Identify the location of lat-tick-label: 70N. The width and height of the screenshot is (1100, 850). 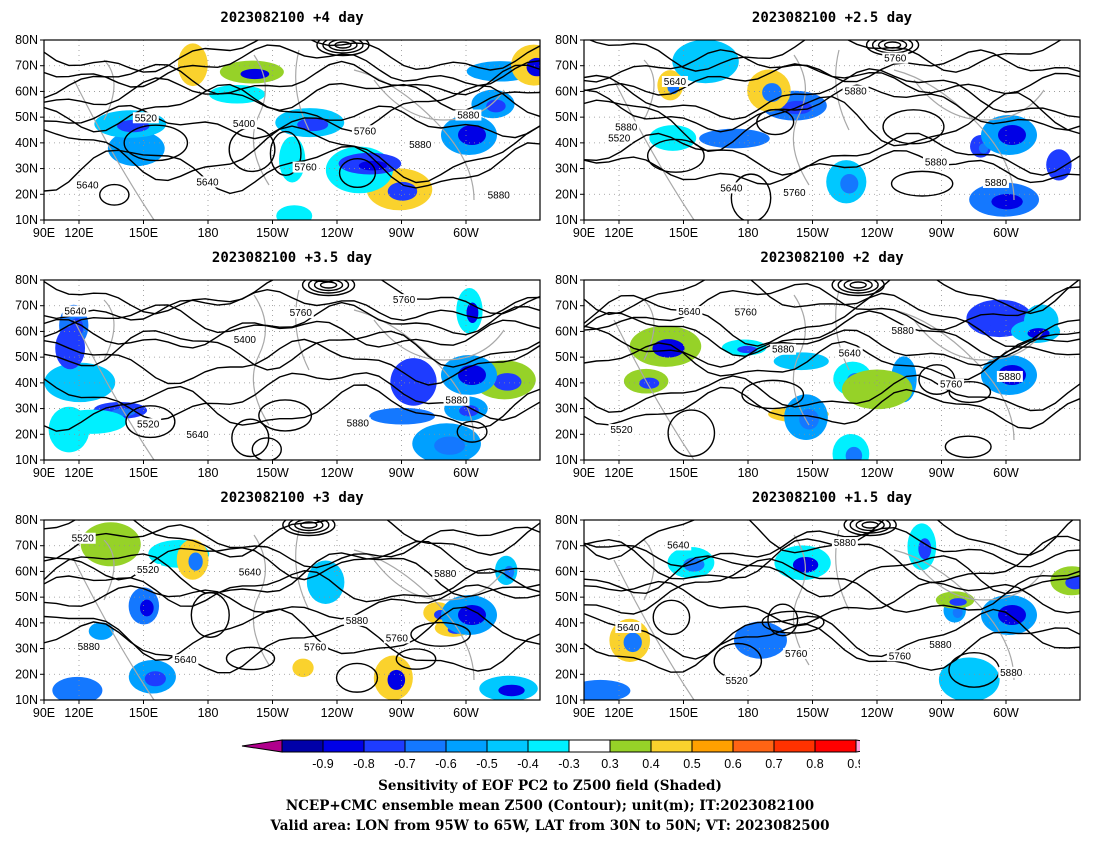
(26, 306).